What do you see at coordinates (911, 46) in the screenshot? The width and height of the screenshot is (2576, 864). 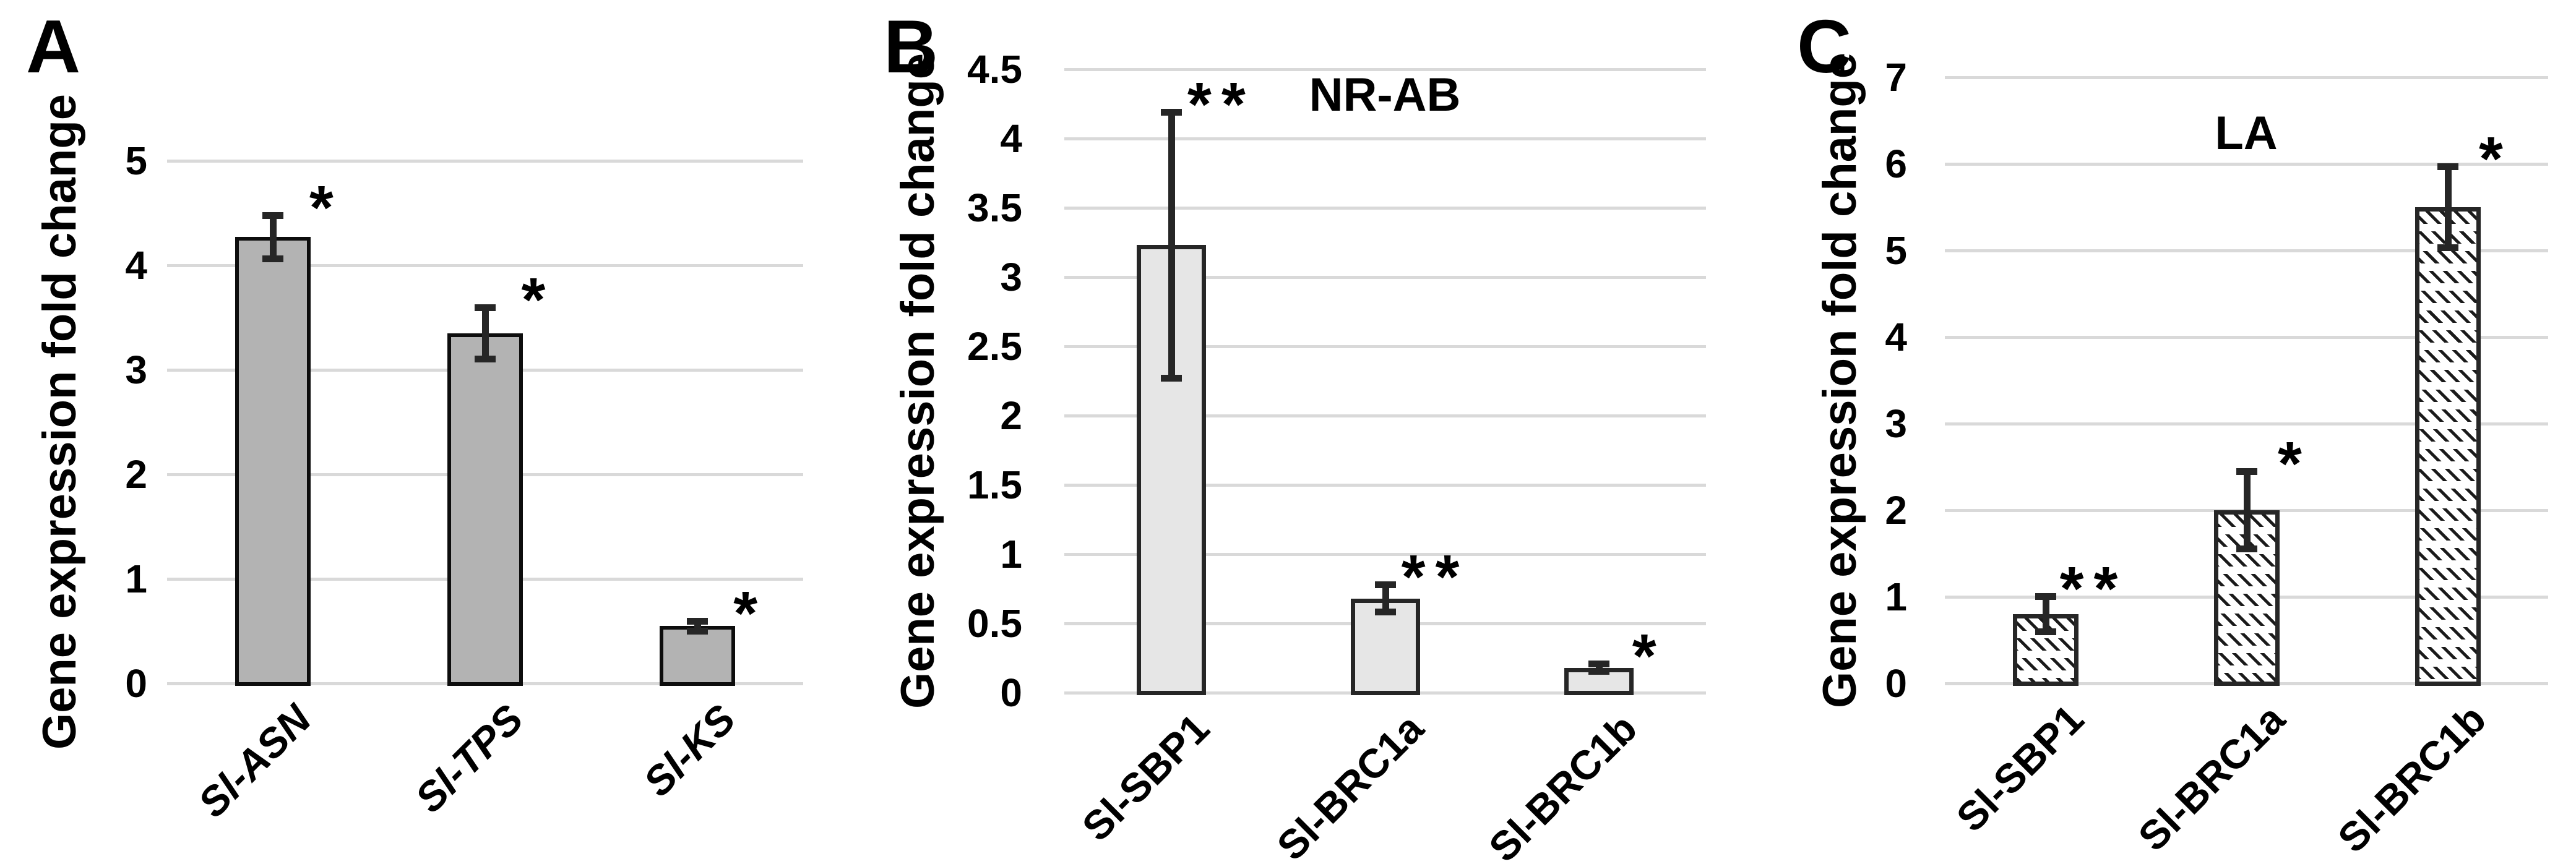 I see `panel-b-letter: B` at bounding box center [911, 46].